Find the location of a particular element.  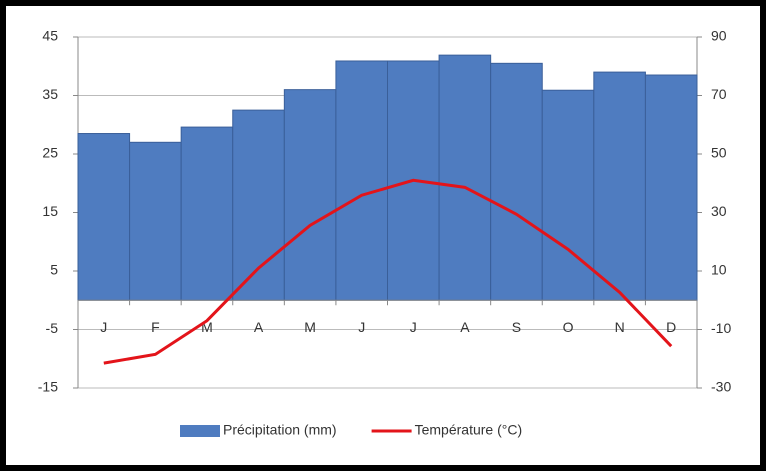

y2-tick-label: 30 is located at coordinates (719, 211).